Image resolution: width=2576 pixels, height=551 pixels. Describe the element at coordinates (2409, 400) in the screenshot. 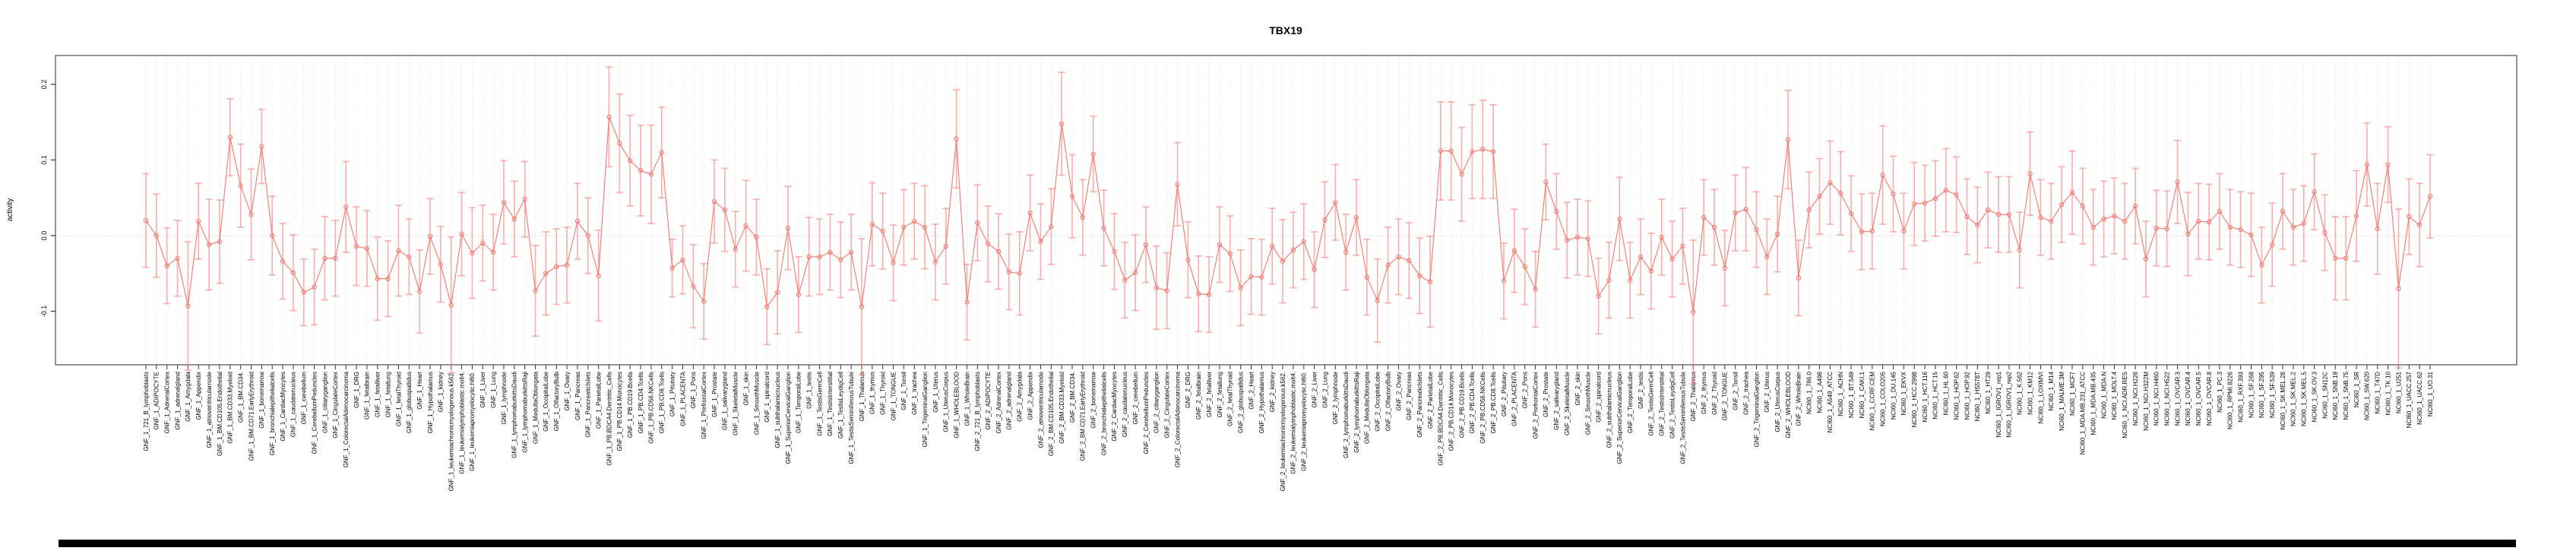

I see `x-tick-label: NCI60_1_UACC.257` at that location.